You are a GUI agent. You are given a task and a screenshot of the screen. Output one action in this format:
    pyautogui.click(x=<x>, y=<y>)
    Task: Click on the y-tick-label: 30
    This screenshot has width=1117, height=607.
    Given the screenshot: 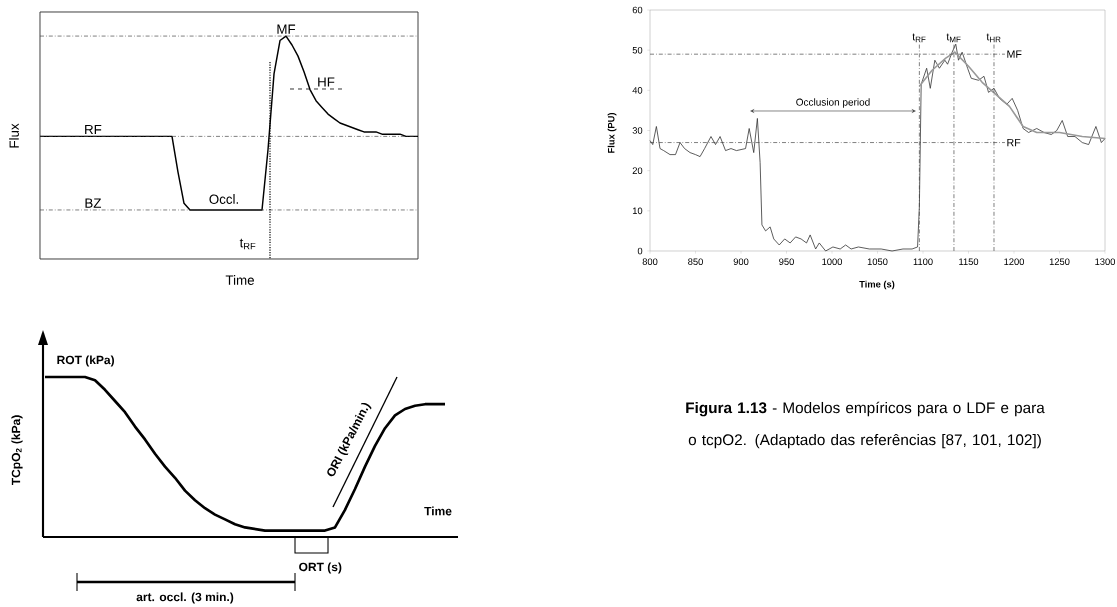 What is the action you would take?
    pyautogui.click(x=637, y=130)
    